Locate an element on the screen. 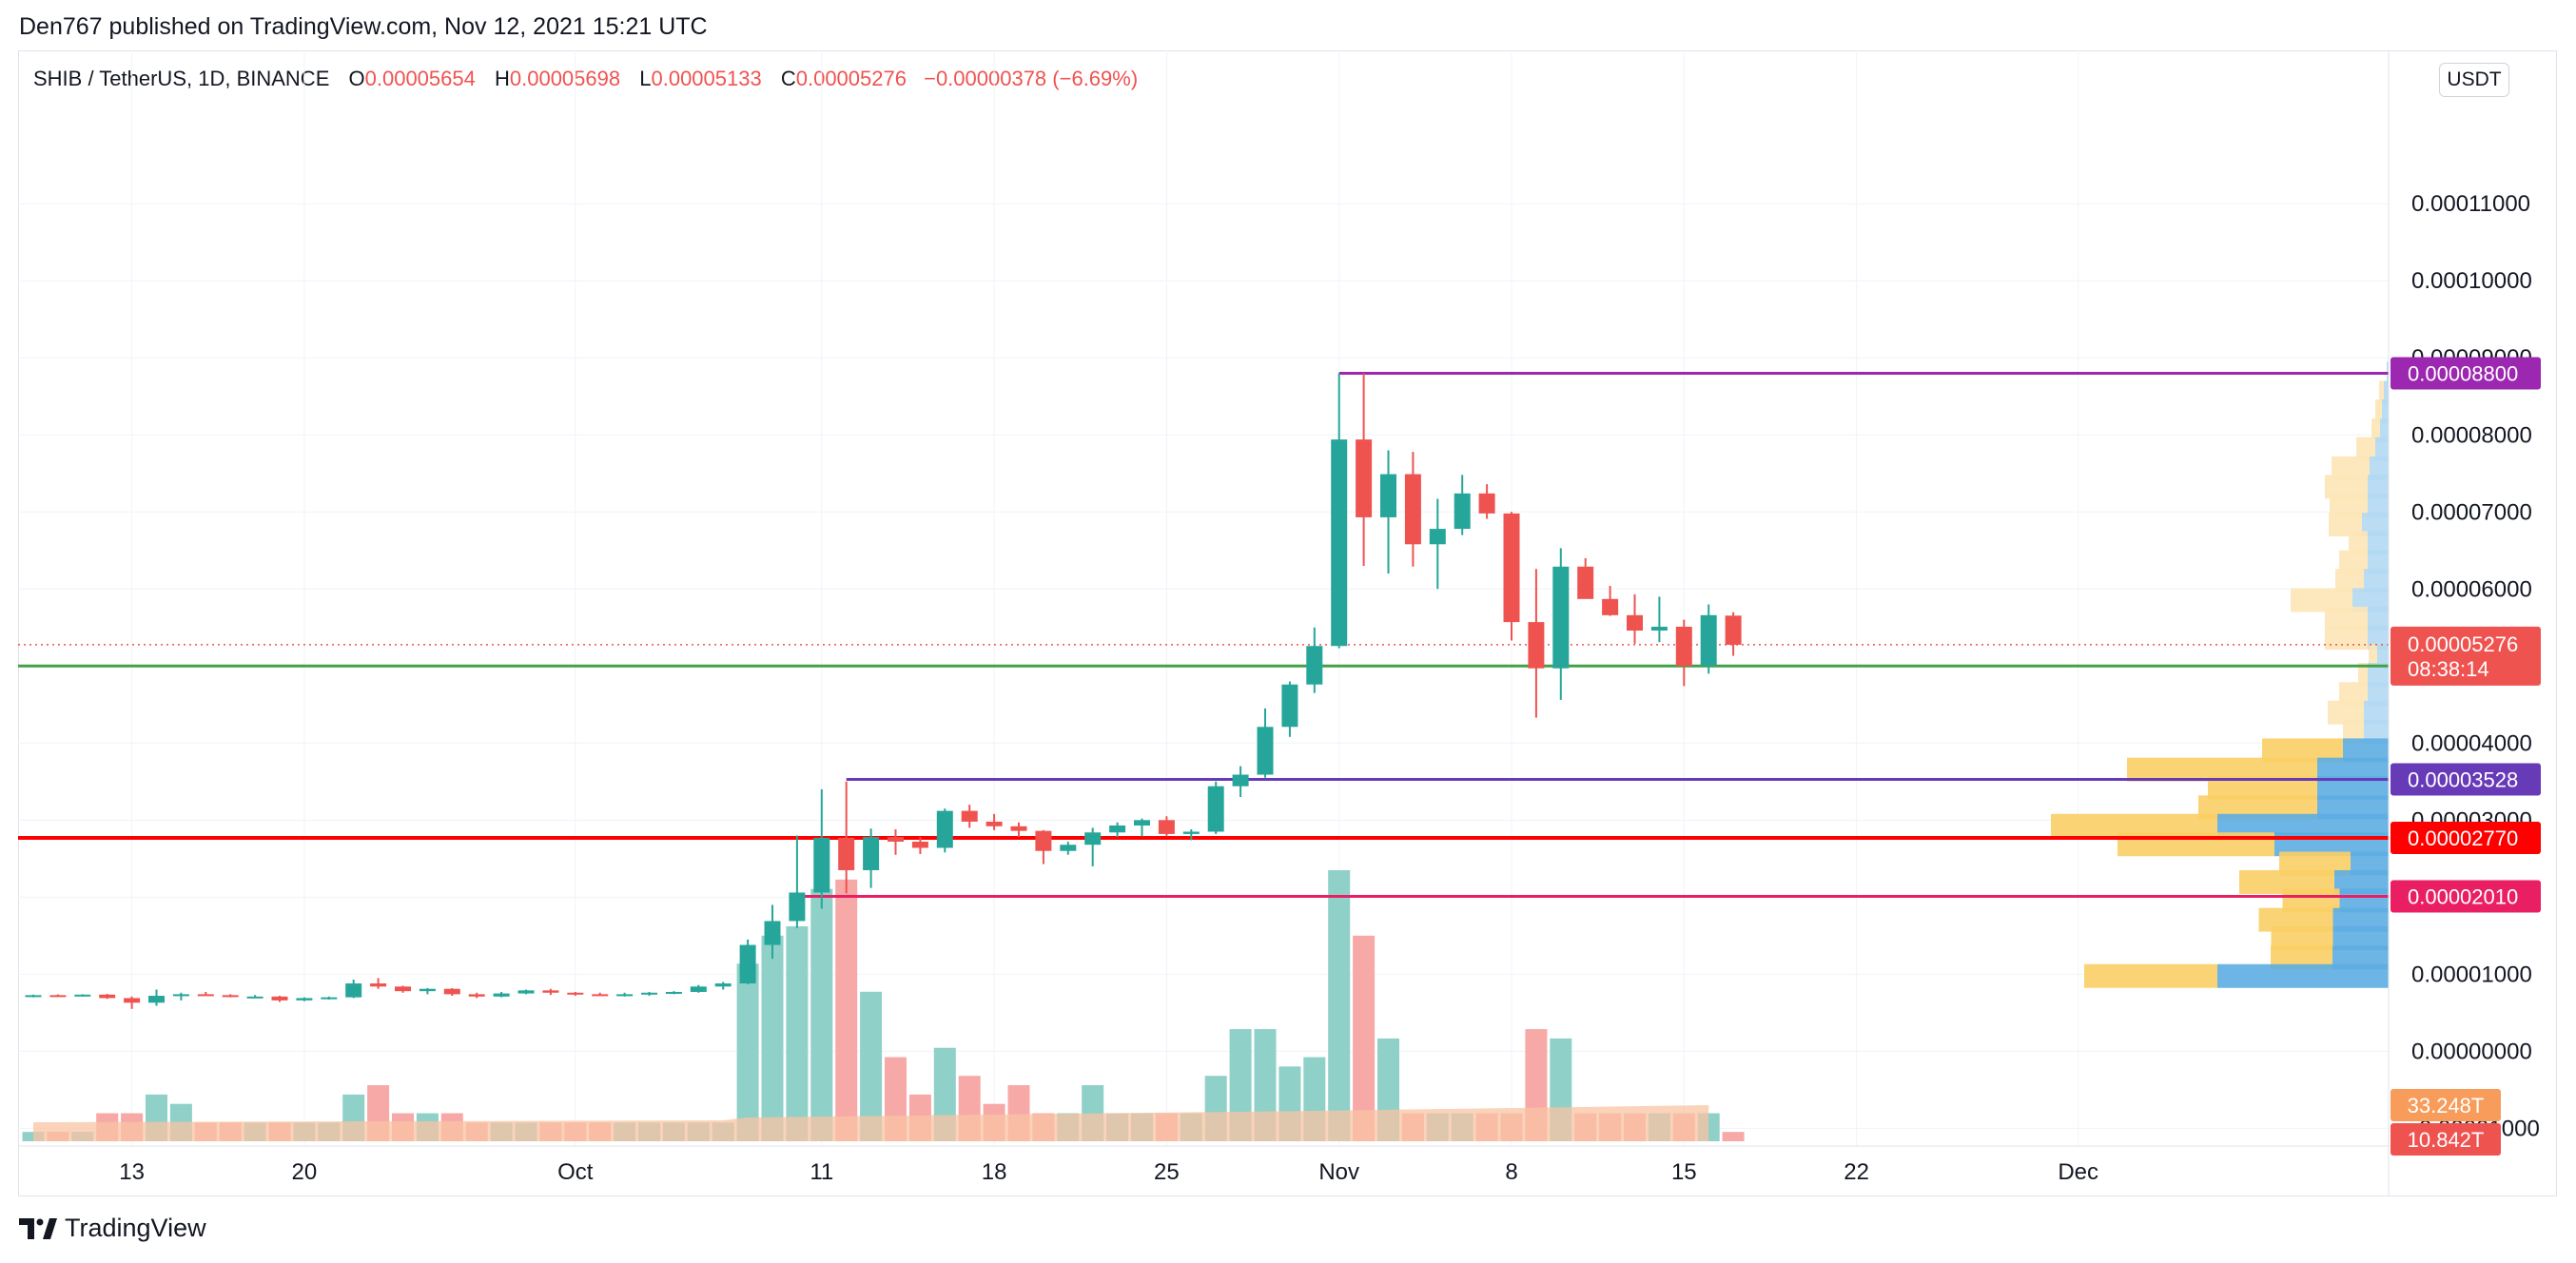  low-label: L is located at coordinates (645, 78).